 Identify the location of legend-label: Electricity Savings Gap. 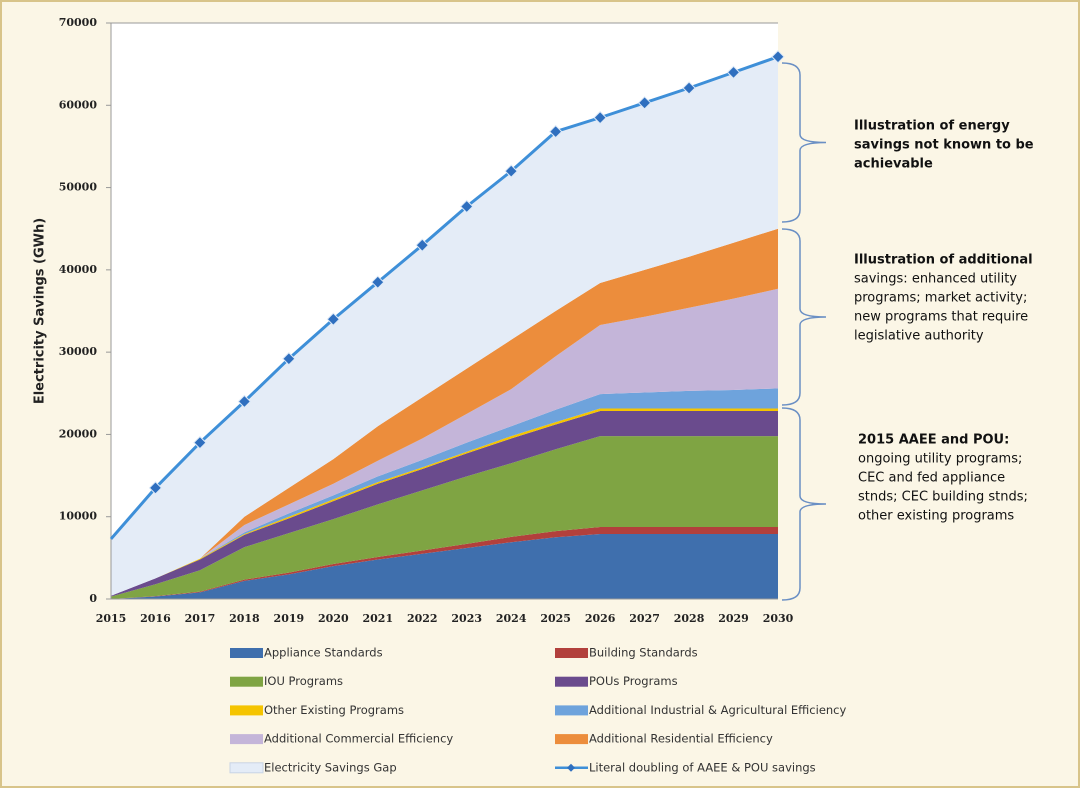
(330, 767).